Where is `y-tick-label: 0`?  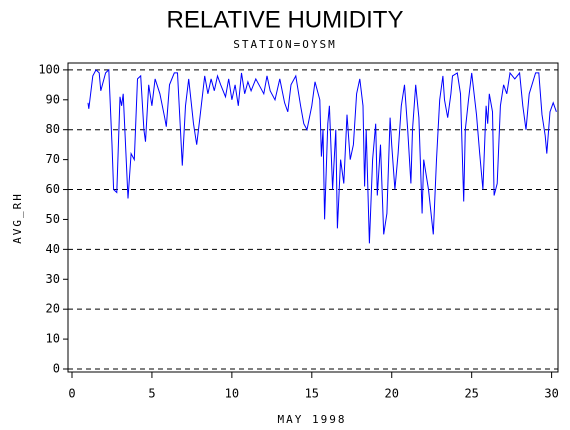 y-tick-label: 0 is located at coordinates (56, 369).